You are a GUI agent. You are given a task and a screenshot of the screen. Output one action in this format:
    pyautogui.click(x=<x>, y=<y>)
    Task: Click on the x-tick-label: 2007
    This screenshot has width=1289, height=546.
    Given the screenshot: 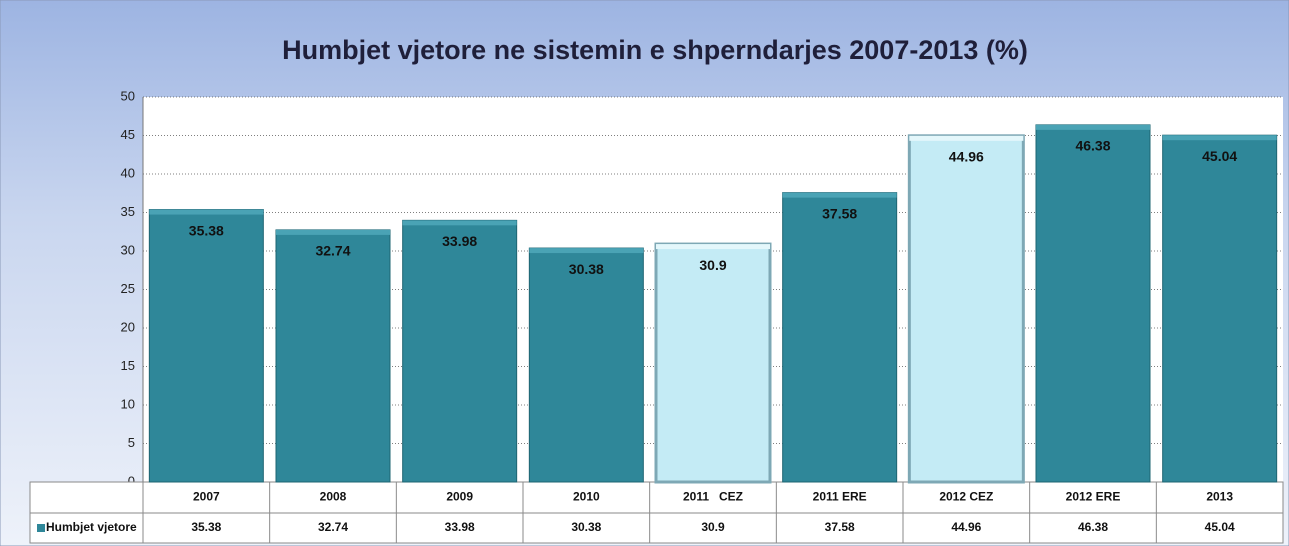 What is the action you would take?
    pyautogui.click(x=206, y=497)
    